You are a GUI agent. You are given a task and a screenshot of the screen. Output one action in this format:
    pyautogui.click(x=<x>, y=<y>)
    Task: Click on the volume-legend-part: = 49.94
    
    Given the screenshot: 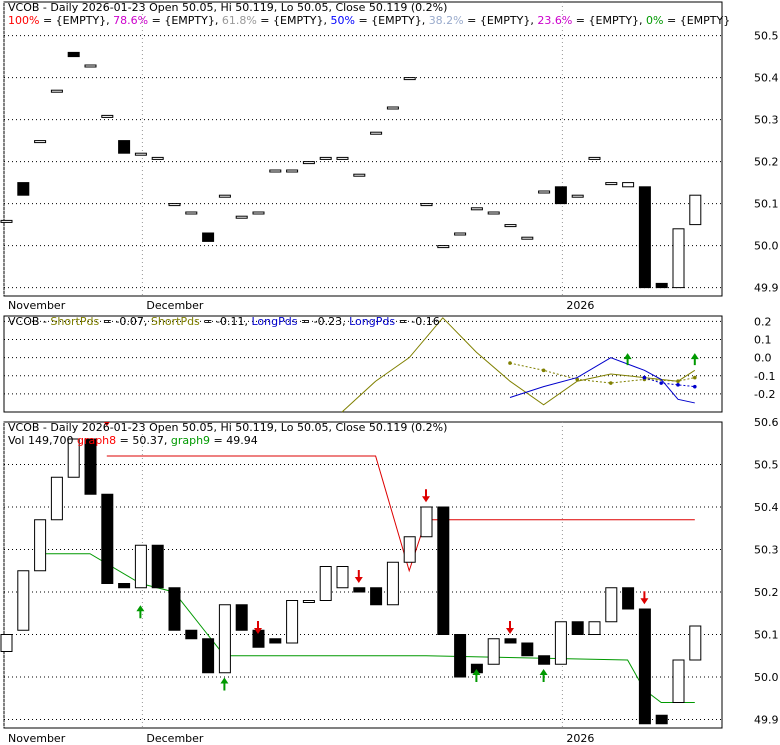 What is the action you would take?
    pyautogui.click(x=234, y=440)
    